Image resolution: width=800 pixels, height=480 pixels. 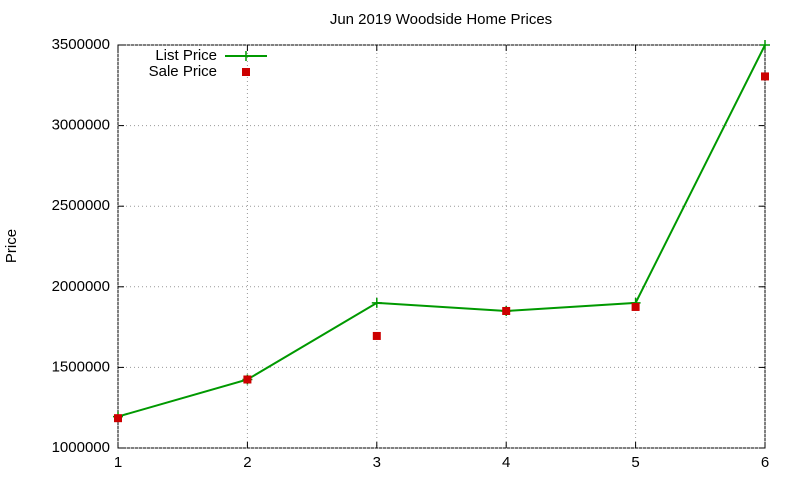 I want to click on y-tick-label: 1500000, so click(x=81, y=366).